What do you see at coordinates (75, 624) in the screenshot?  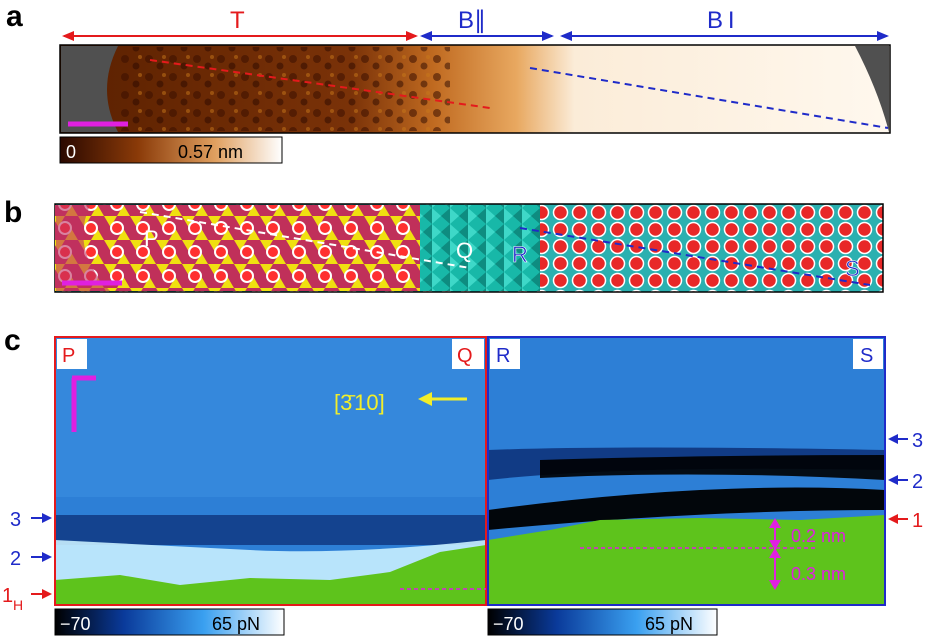 I see `force-colorbar-left-min: −70` at bounding box center [75, 624].